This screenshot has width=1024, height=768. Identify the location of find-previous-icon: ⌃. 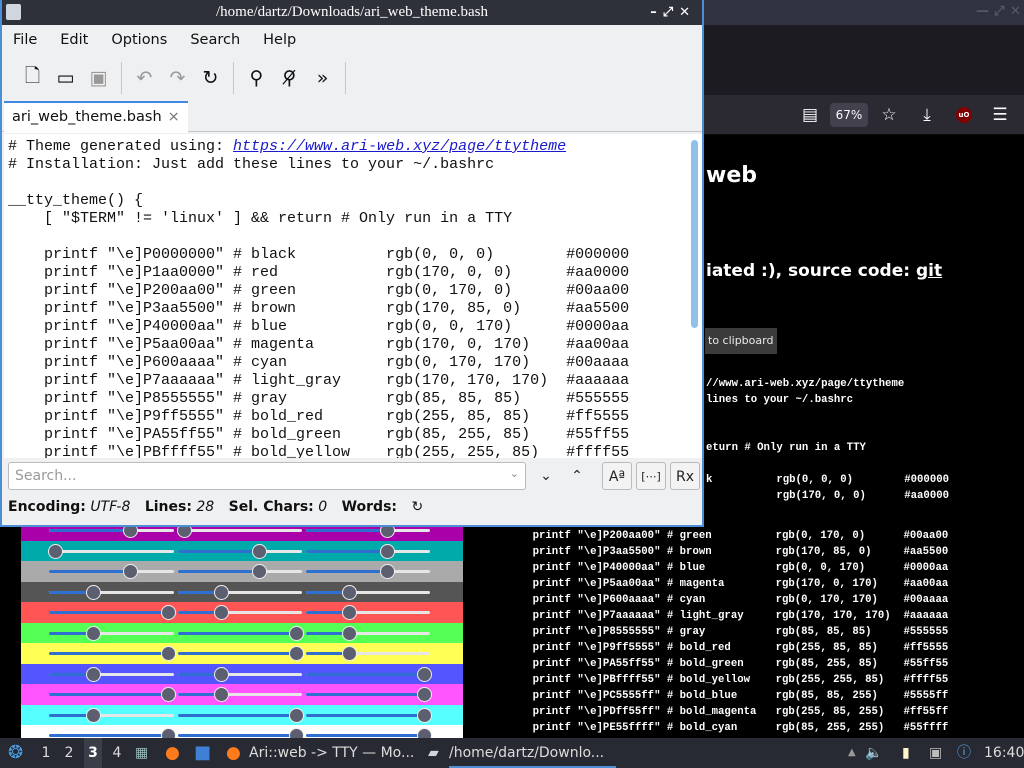
(577, 476).